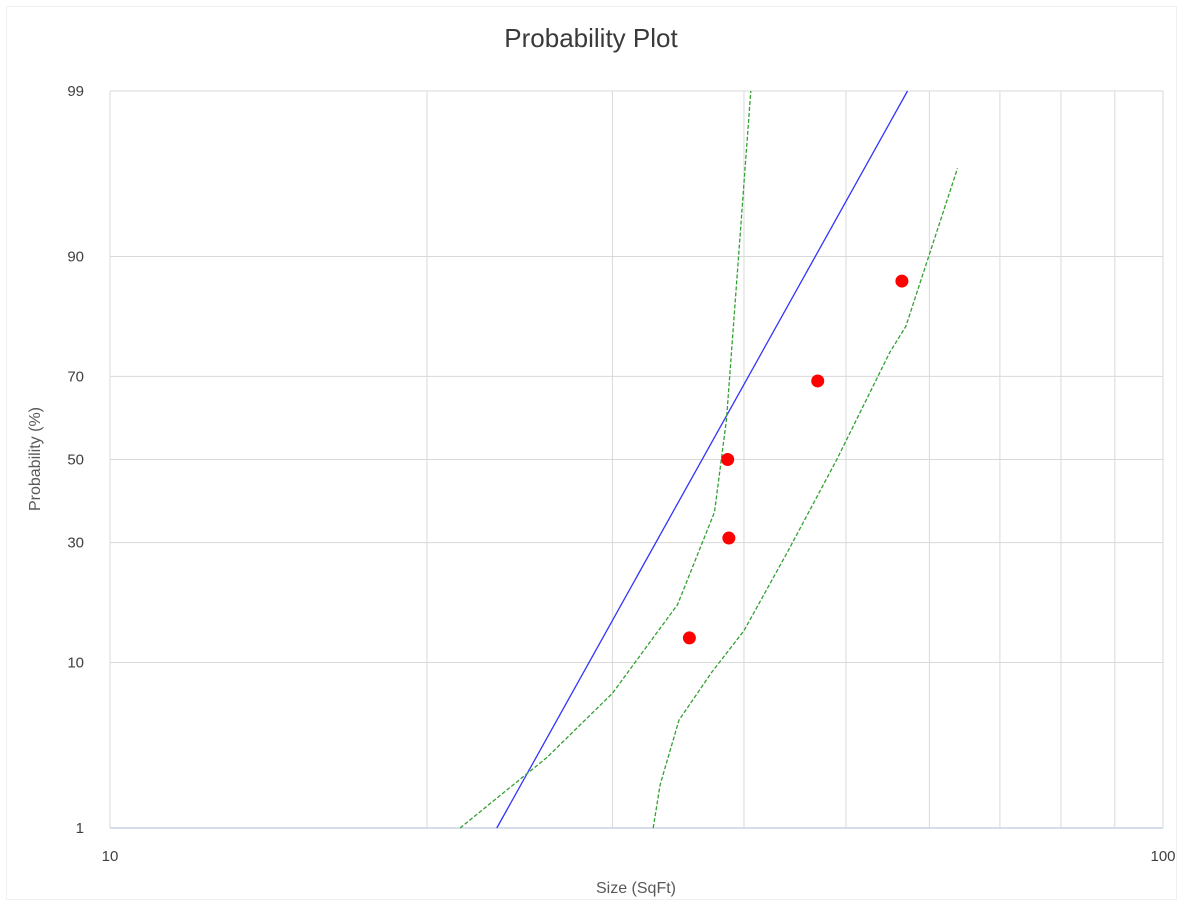  Describe the element at coordinates (591, 38) in the screenshot. I see `chart-title: Probability Plot` at that location.